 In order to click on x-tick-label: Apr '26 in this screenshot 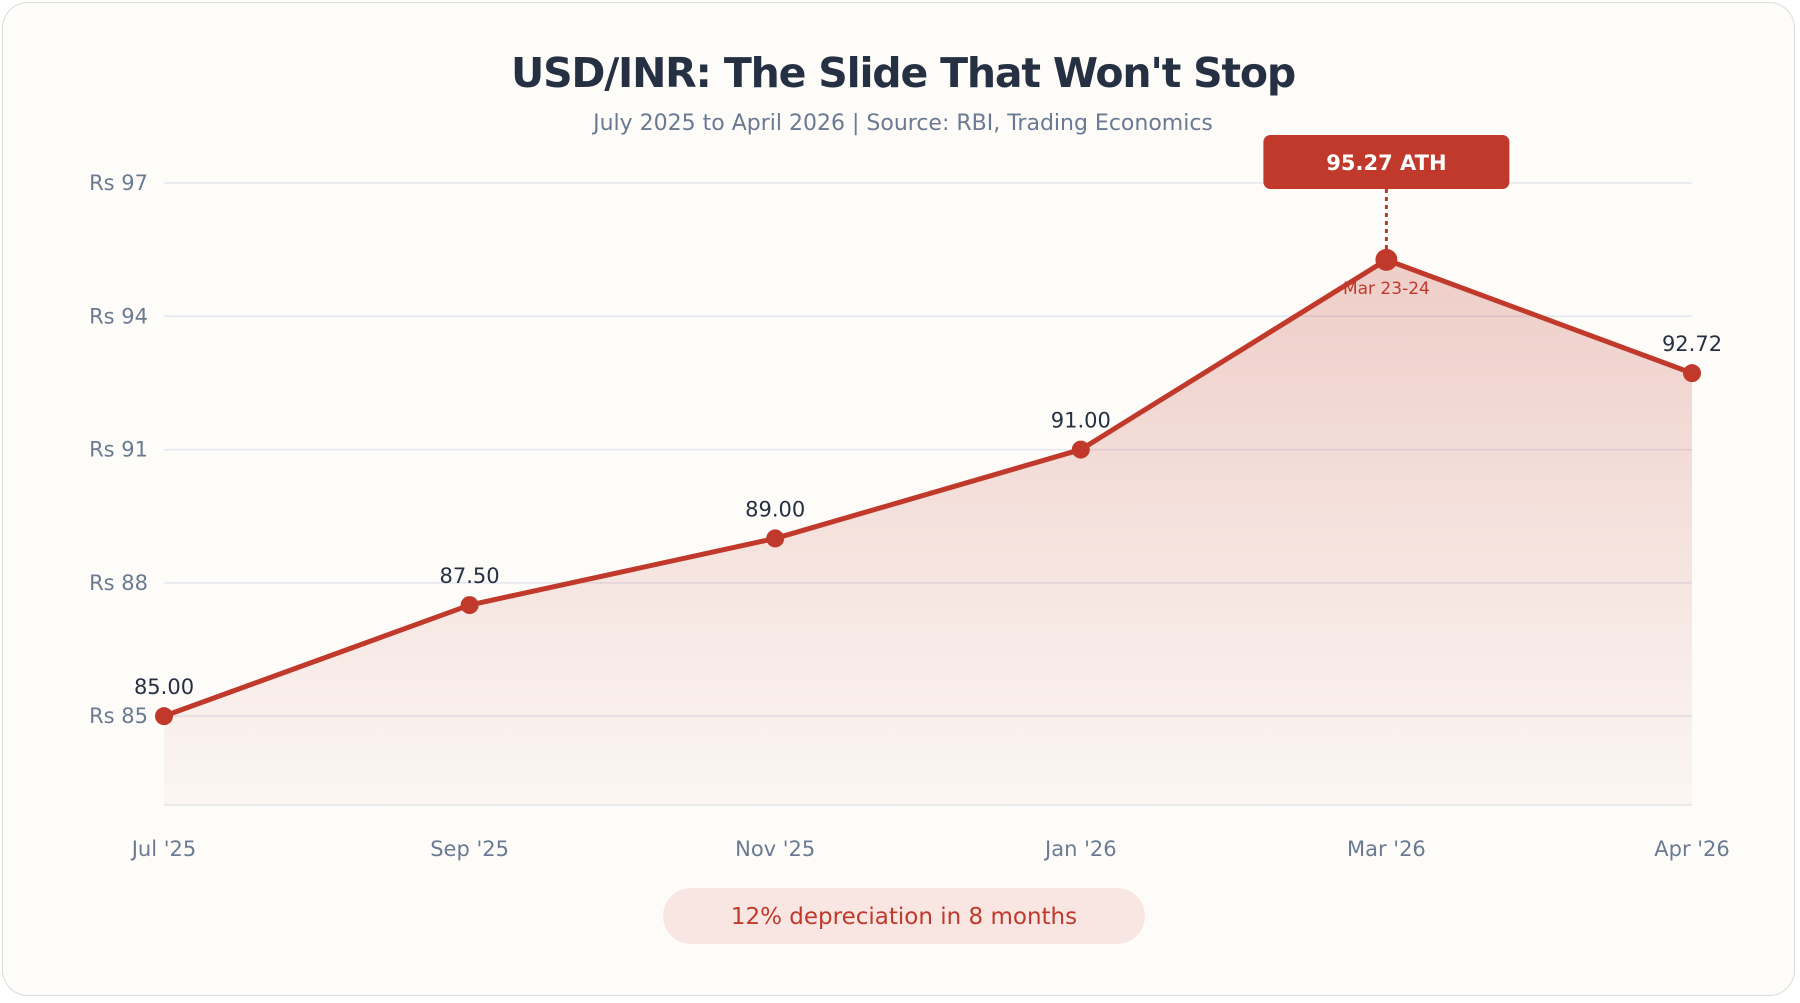, I will do `click(1692, 849)`.